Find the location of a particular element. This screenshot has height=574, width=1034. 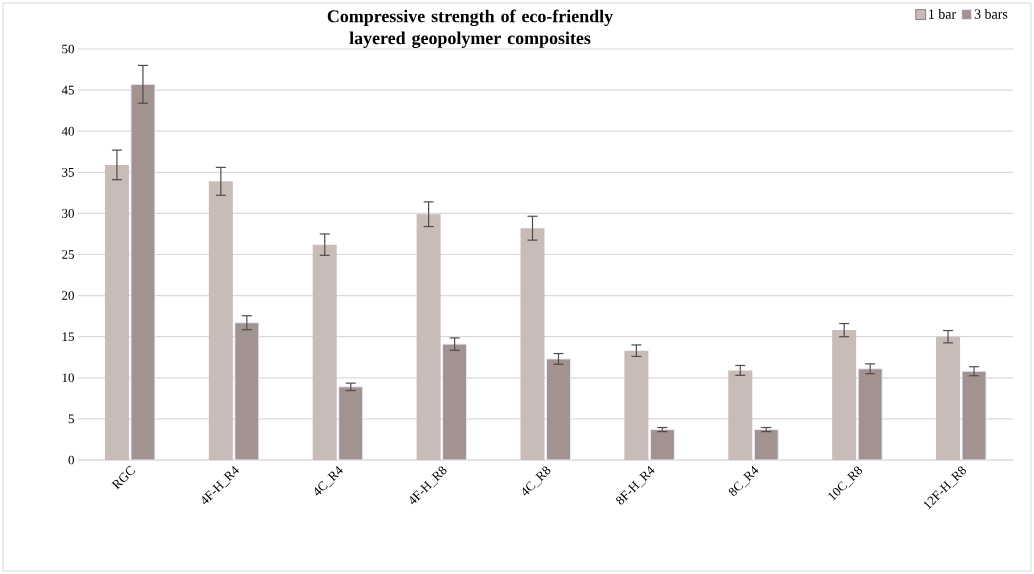

y-tick-label: 0 is located at coordinates (71, 460).